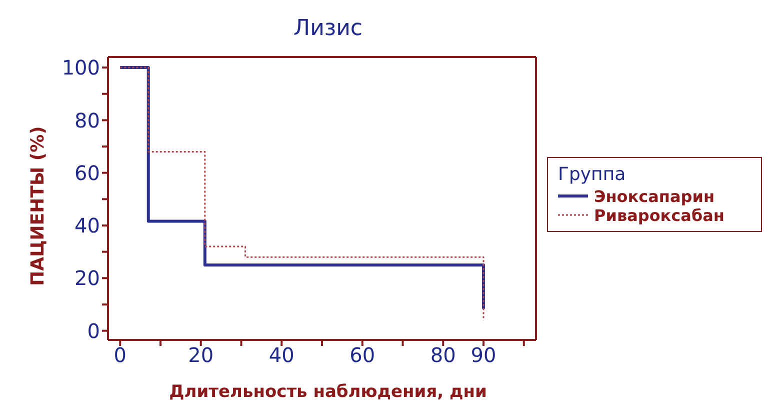  Describe the element at coordinates (281, 355) in the screenshot. I see `x-tick-label: 40` at that location.